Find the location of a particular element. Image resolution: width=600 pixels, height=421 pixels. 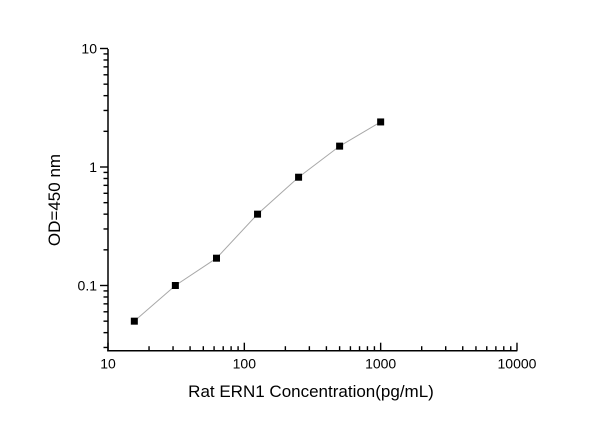

y-axis-title: OD=450 nm is located at coordinates (54, 200).